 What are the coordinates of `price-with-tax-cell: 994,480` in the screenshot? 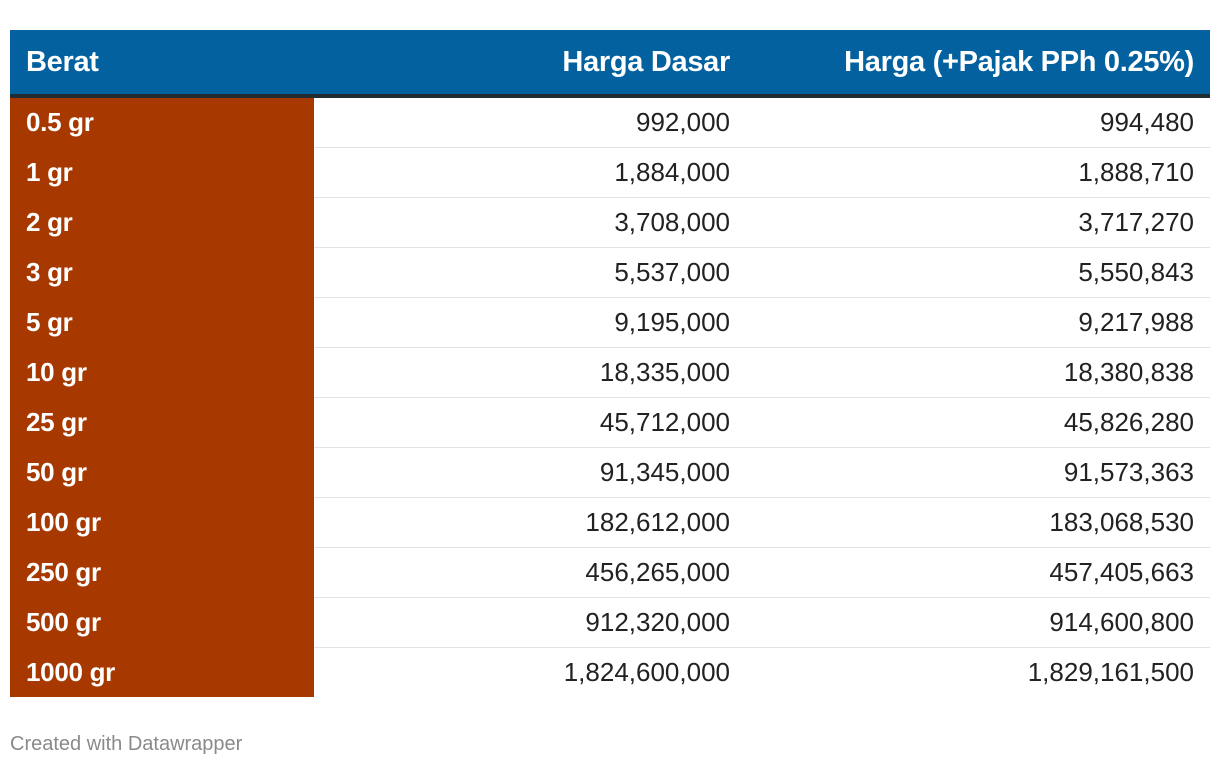 It's located at (978, 122).